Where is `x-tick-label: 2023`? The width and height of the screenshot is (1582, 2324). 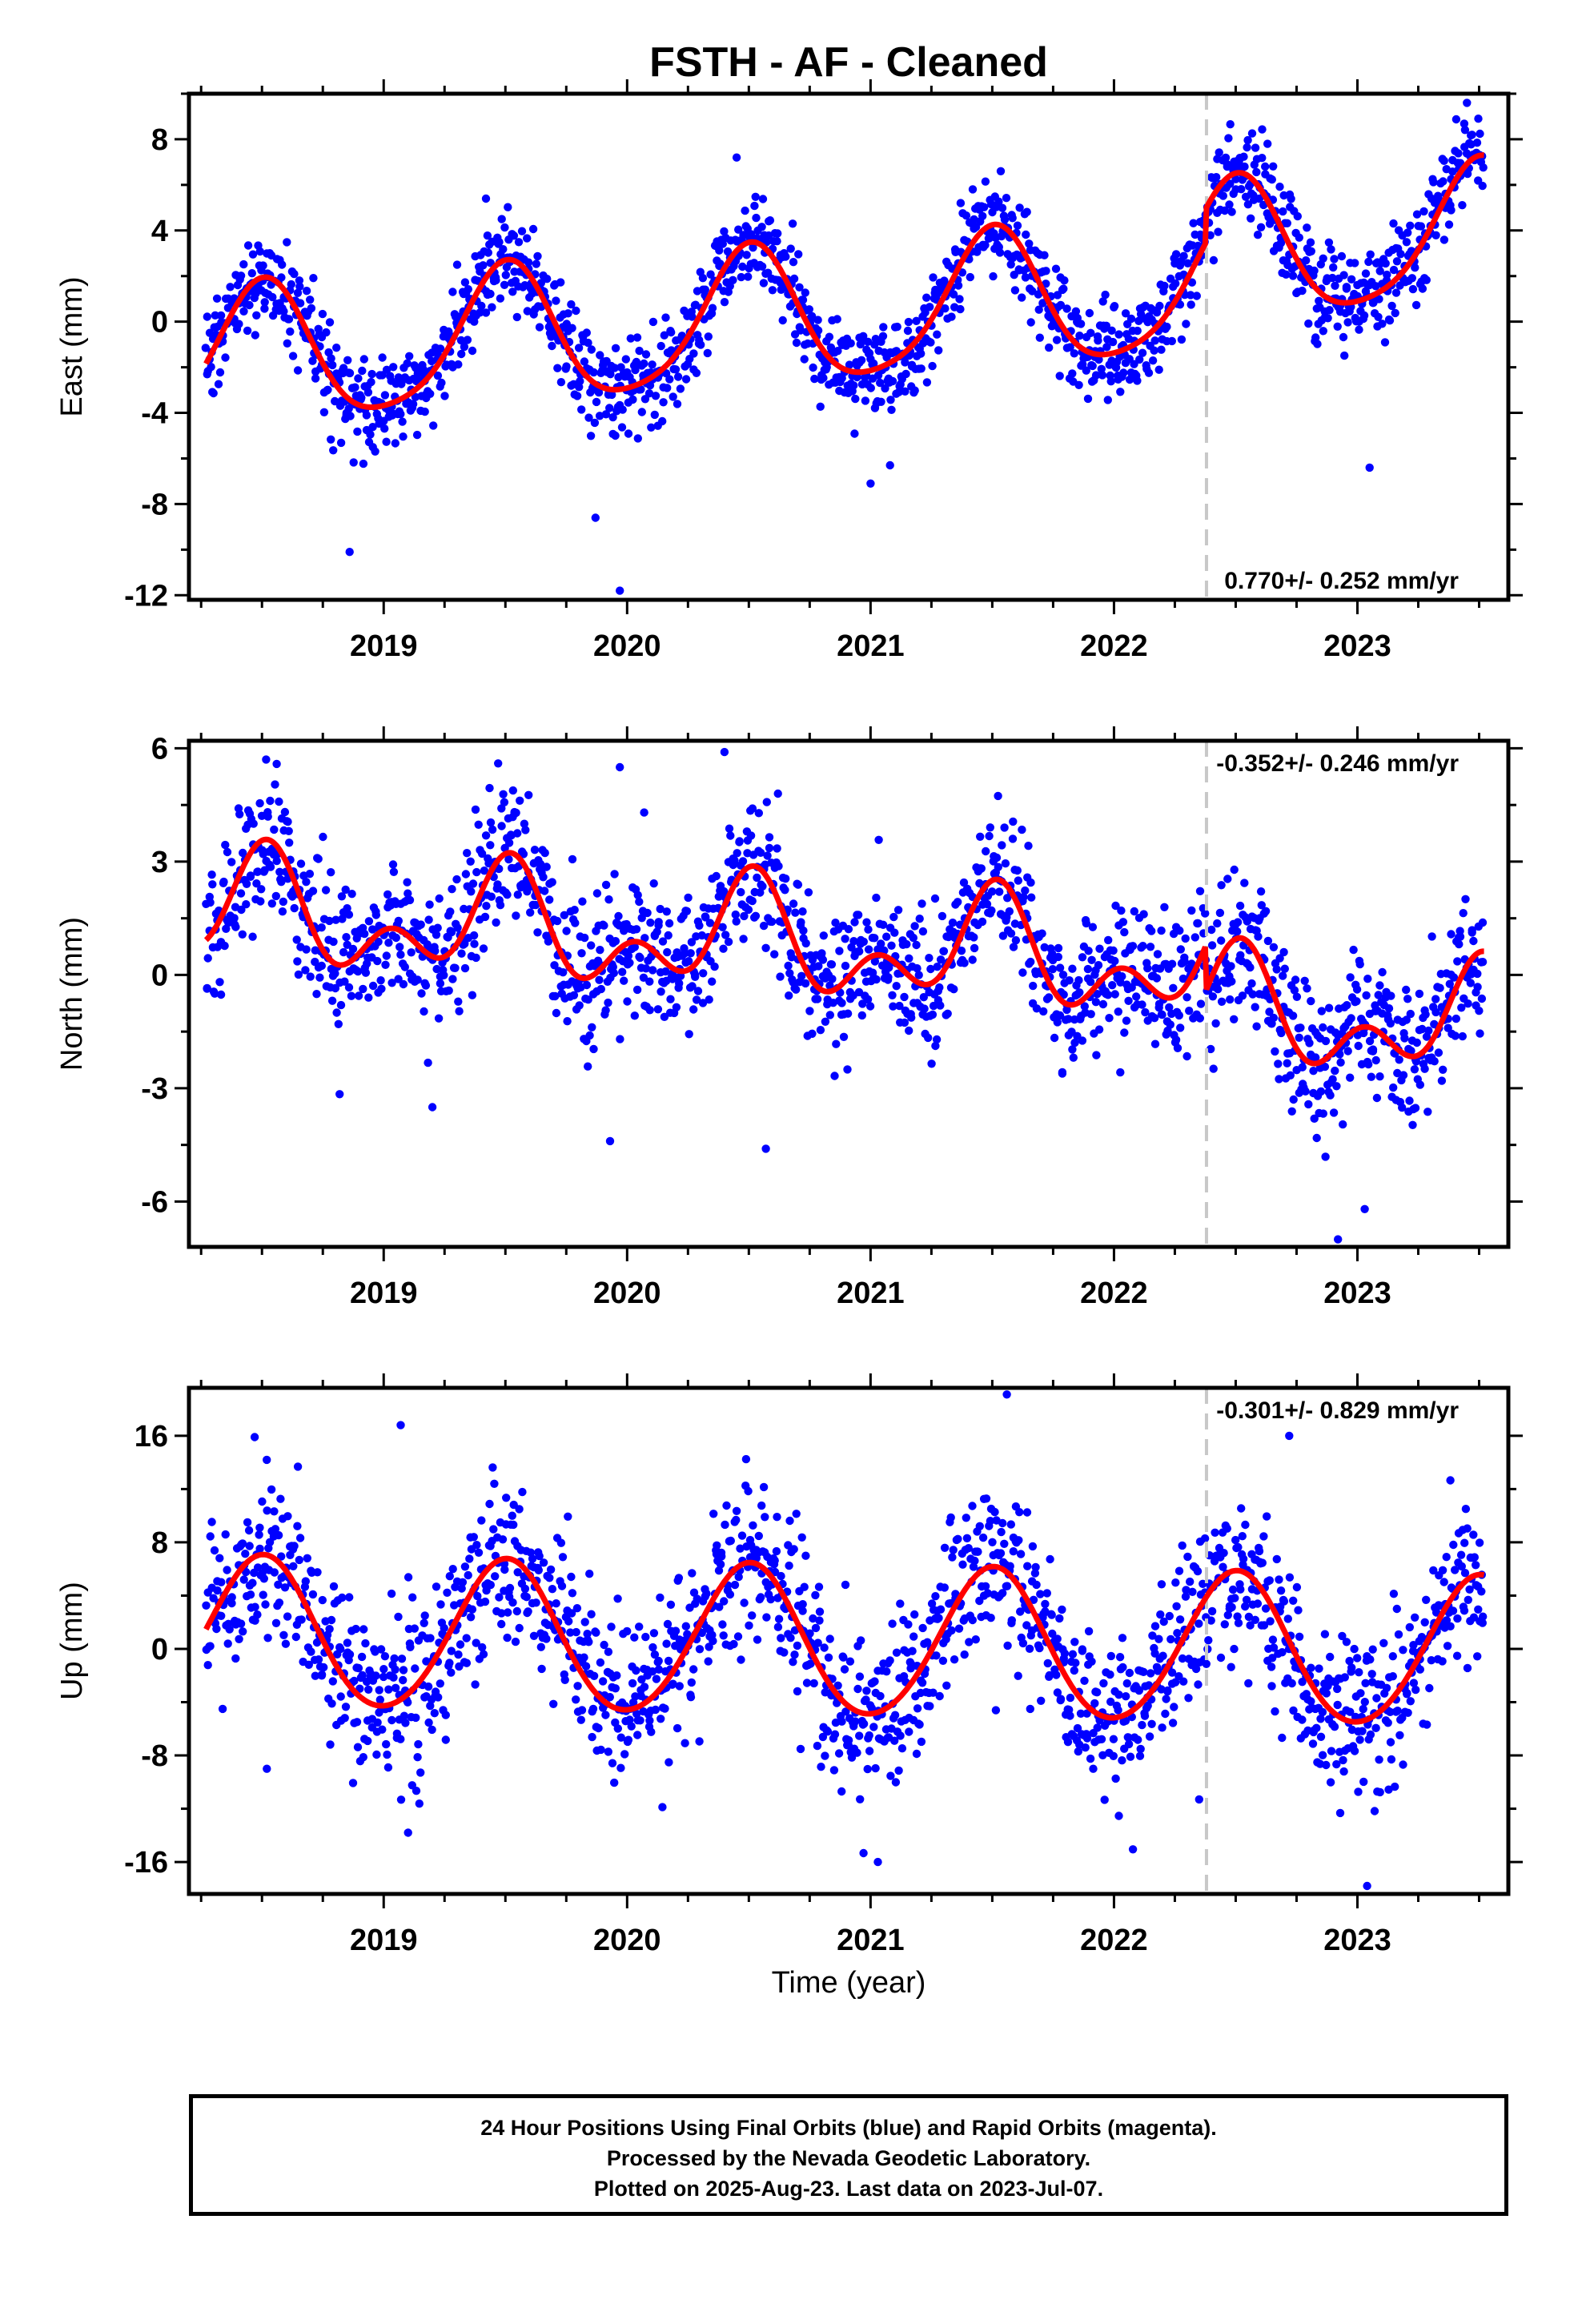 x-tick-label: 2023 is located at coordinates (1357, 646).